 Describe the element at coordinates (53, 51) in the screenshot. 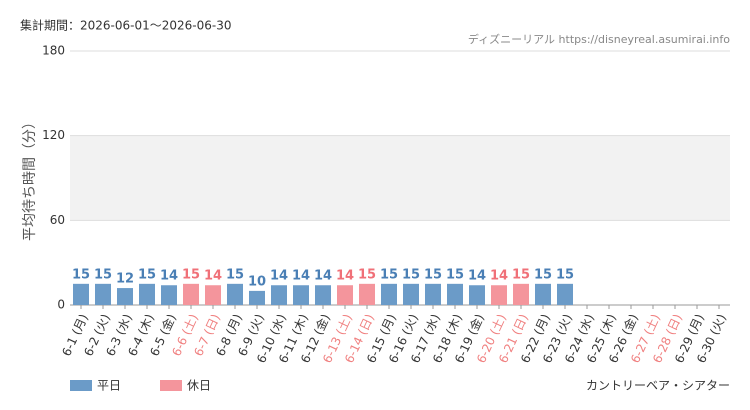

I see `y-tick-label: 180` at that location.